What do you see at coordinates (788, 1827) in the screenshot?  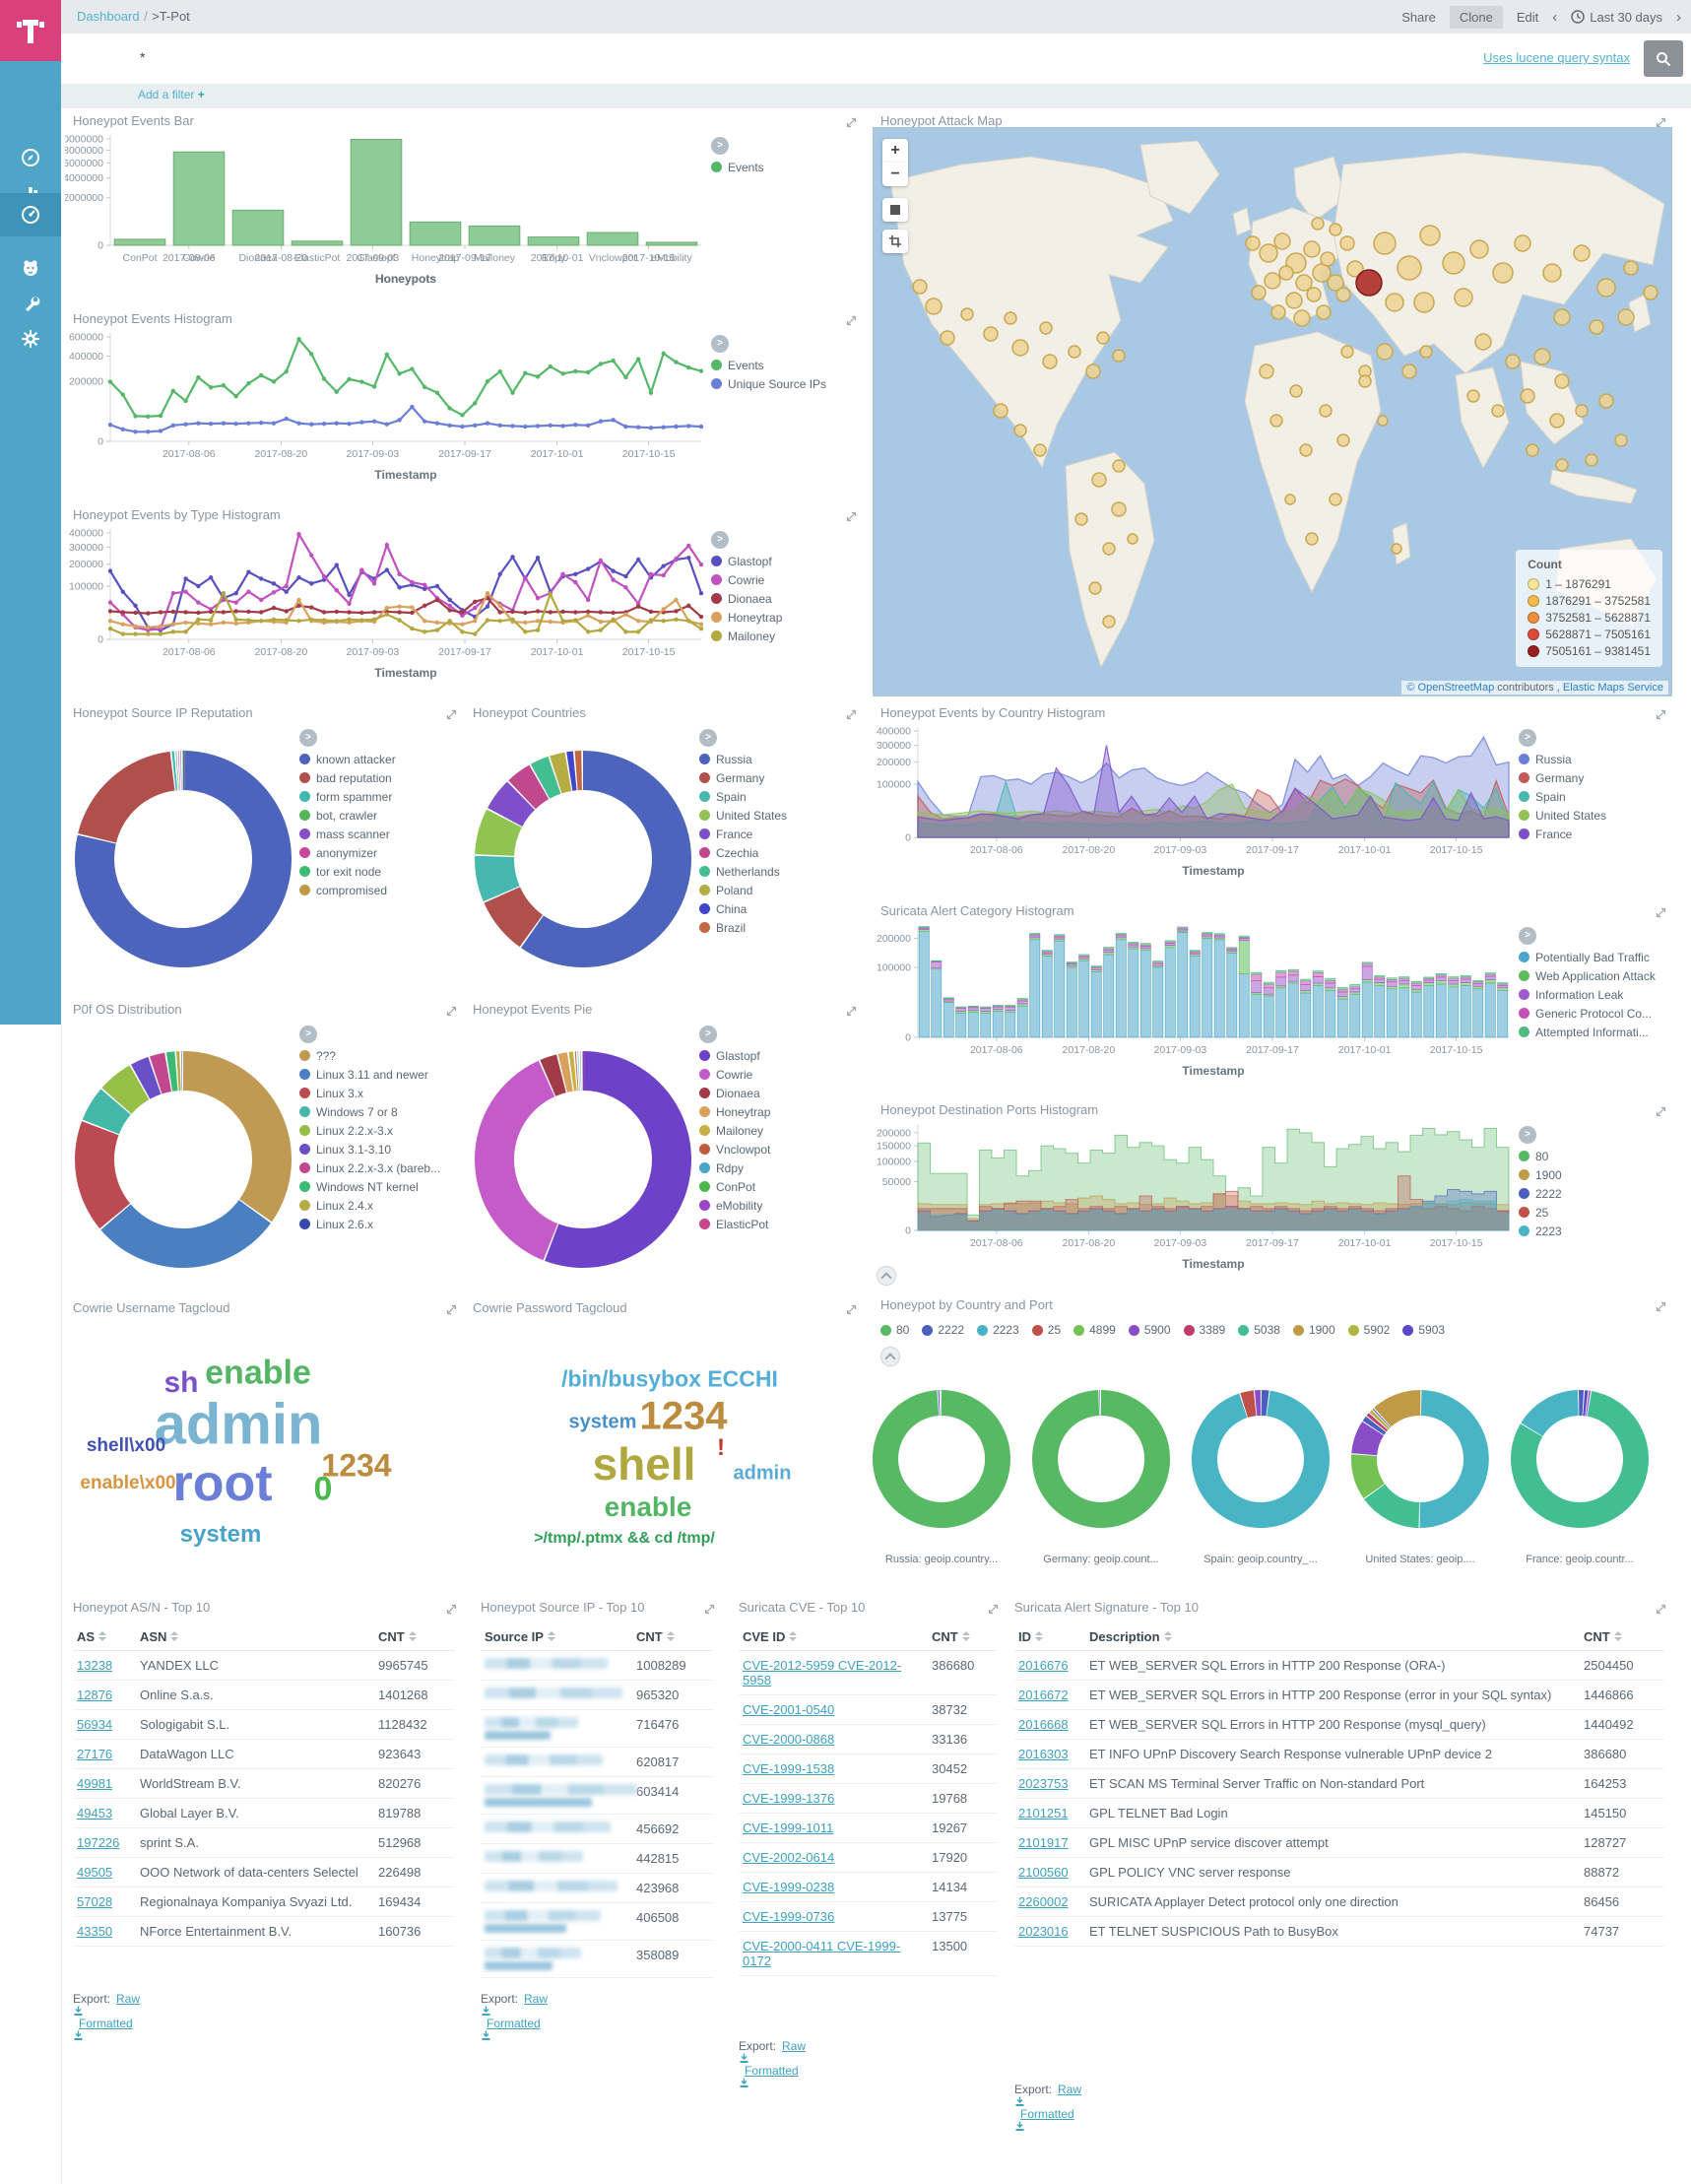 I see `table-link: CVE-1999-1011` at bounding box center [788, 1827].